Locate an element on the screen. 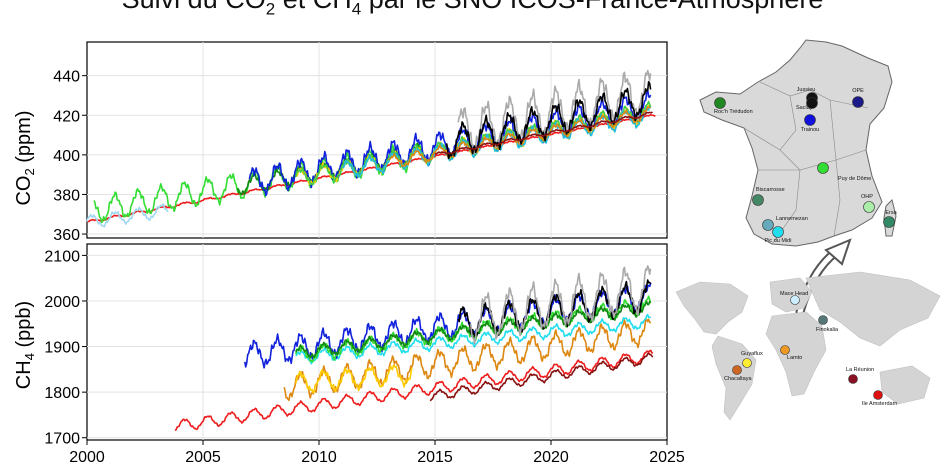  station-label: OHP is located at coordinates (867, 197).